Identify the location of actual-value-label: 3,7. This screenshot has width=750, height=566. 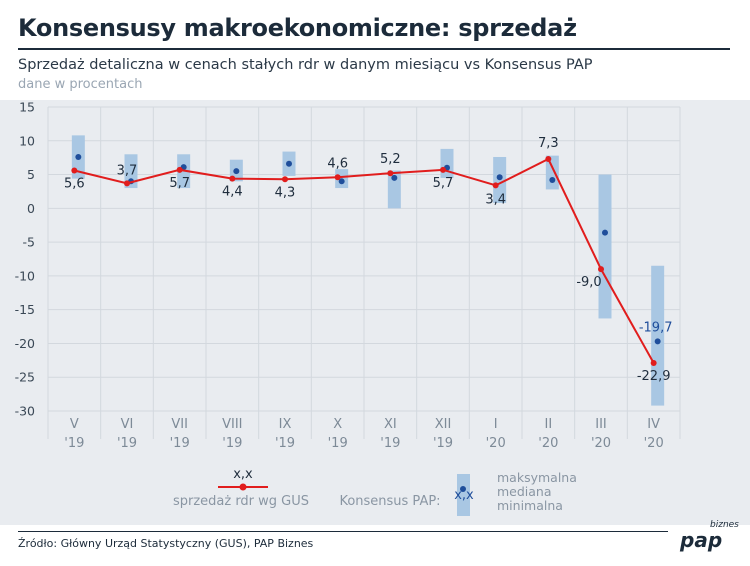
(127, 170).